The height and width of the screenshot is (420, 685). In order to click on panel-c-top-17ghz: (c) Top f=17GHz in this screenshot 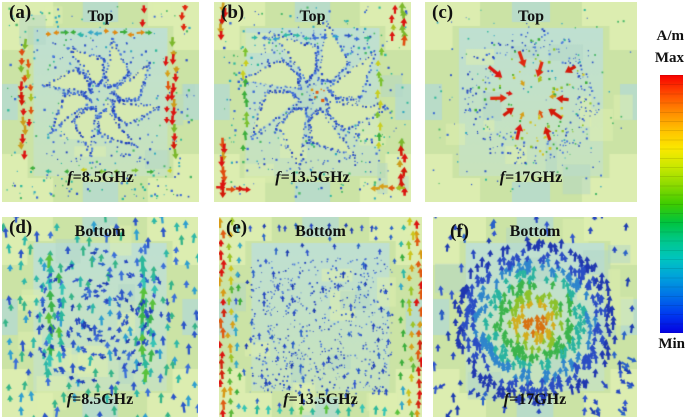, I will do `click(531, 102)`.